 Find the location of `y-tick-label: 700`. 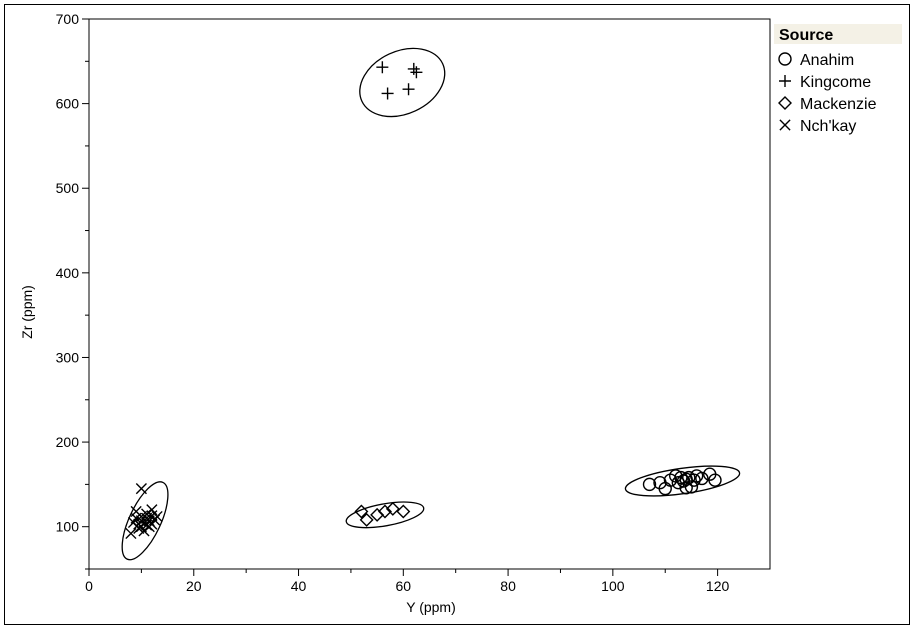

y-tick-label: 700 is located at coordinates (68, 19).